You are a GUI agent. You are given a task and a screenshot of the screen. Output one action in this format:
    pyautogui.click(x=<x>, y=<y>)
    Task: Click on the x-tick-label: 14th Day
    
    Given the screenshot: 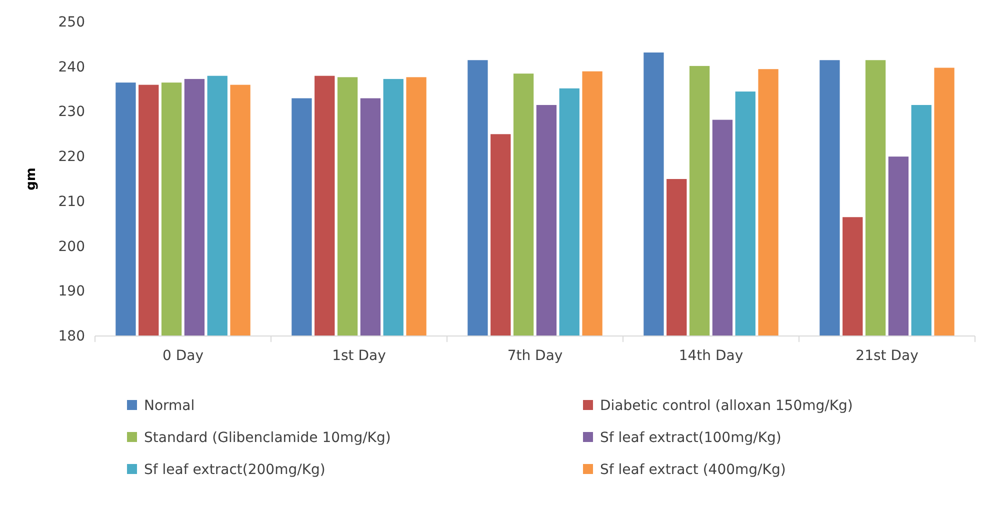 What is the action you would take?
    pyautogui.click(x=711, y=356)
    